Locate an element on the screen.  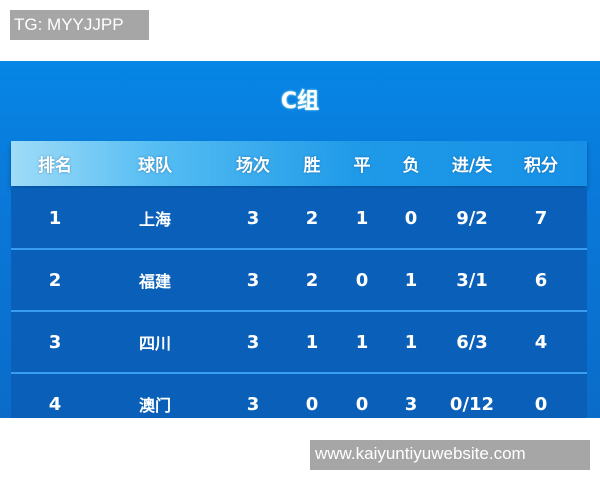
team-name: 四川 is located at coordinates (155, 343).